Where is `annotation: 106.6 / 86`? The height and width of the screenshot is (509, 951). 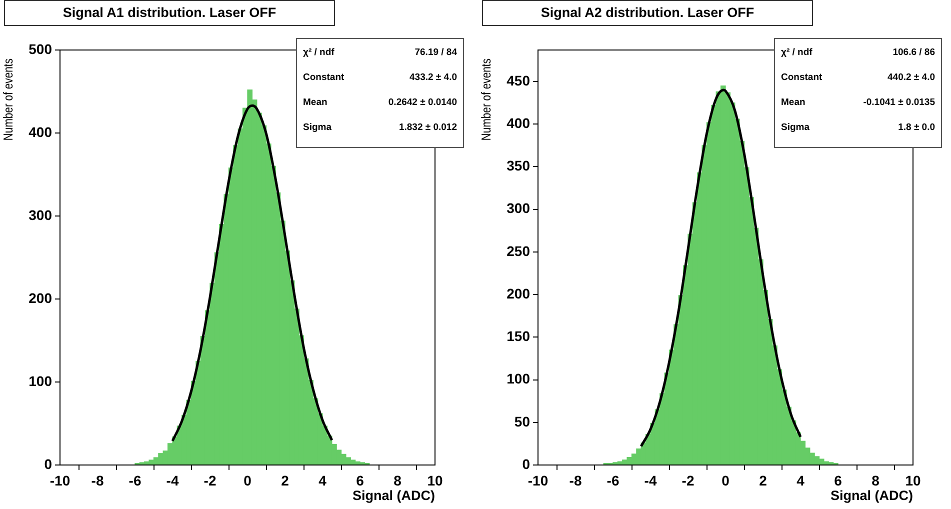
annotation: 106.6 / 86 is located at coordinates (913, 53).